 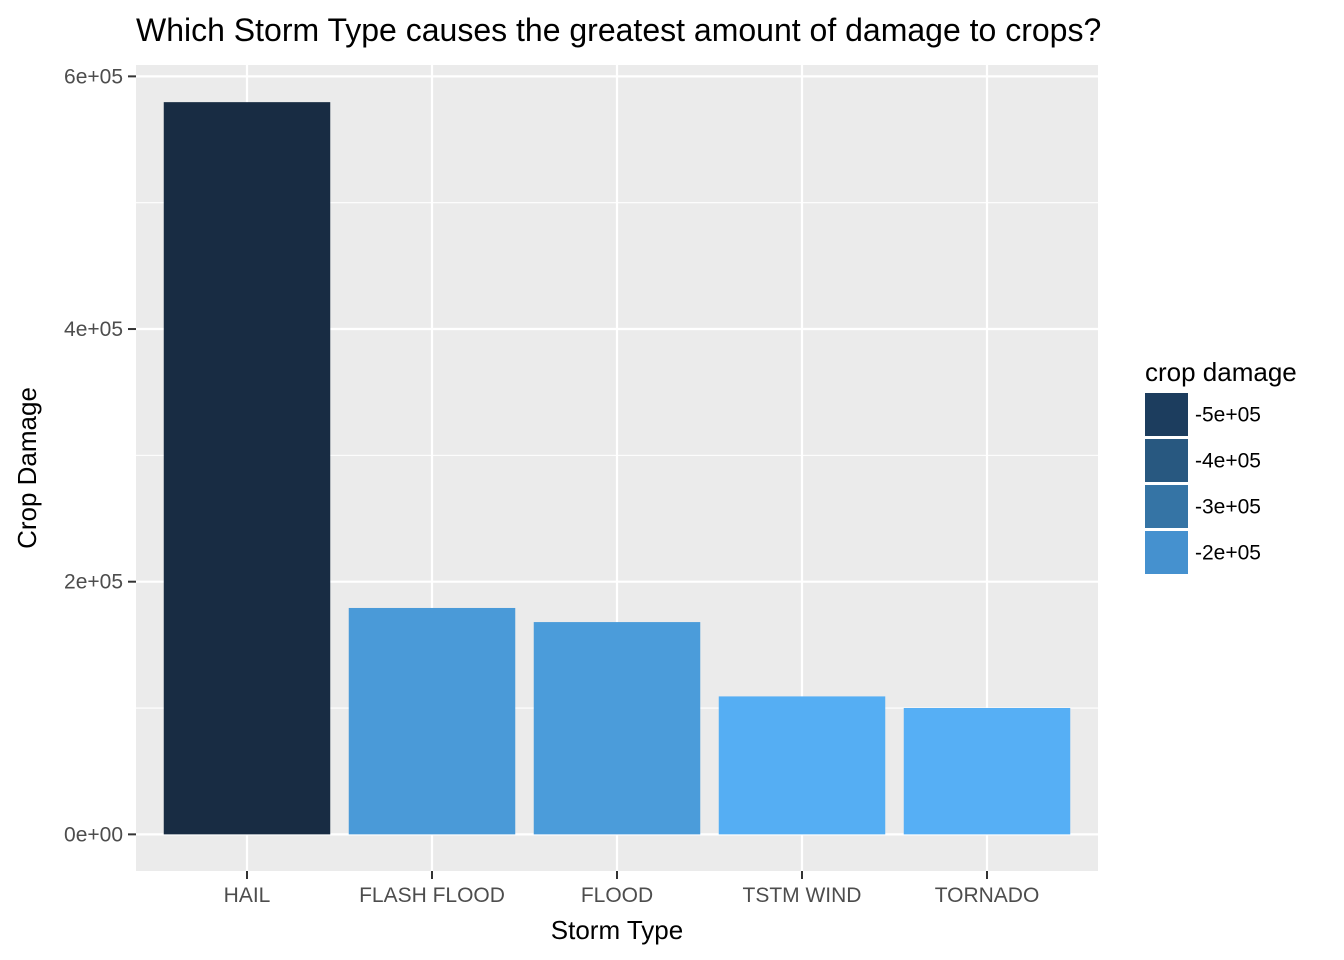 I want to click on legend: crop damage -5e+05 -4e+05 -3e+05 -2e+05, so click(x=1221, y=465).